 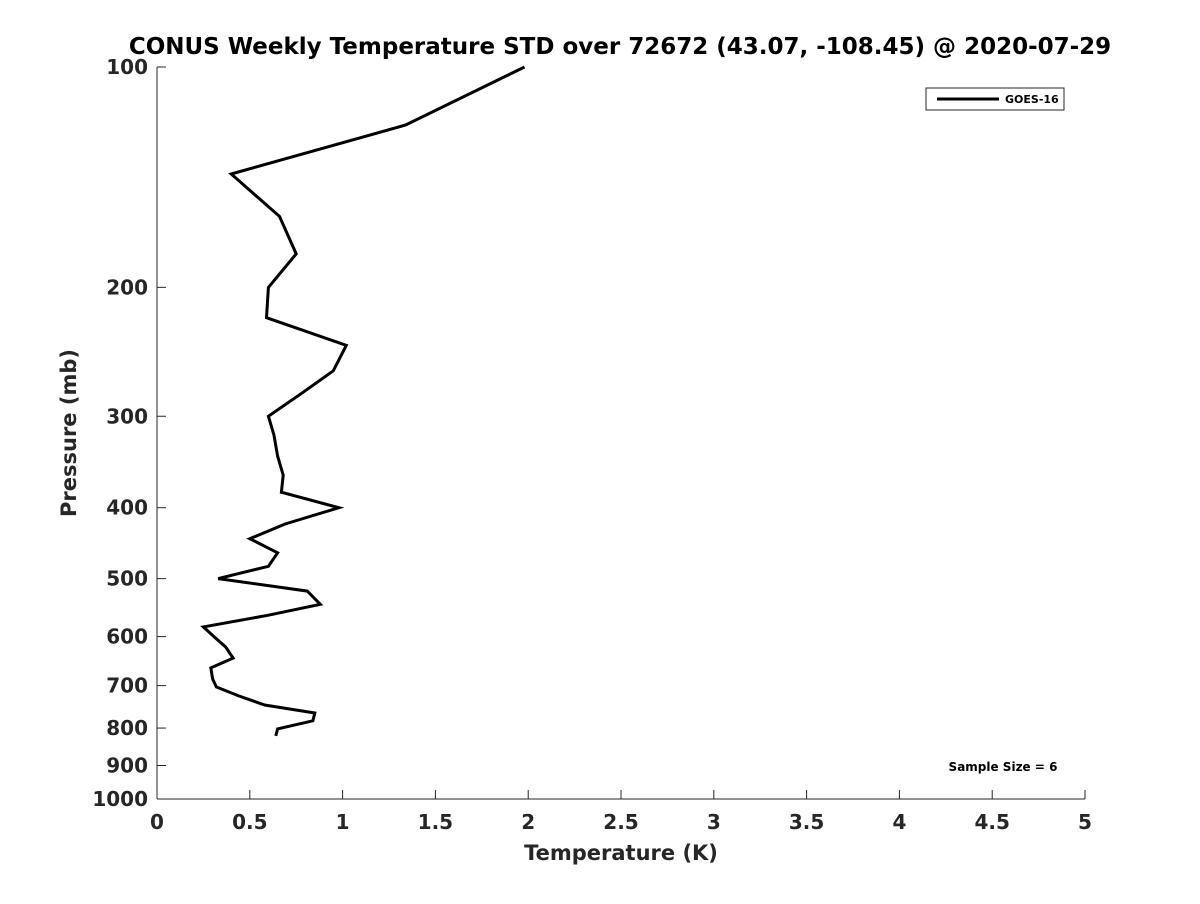 What do you see at coordinates (714, 822) in the screenshot?
I see `x-tick-label: 3` at bounding box center [714, 822].